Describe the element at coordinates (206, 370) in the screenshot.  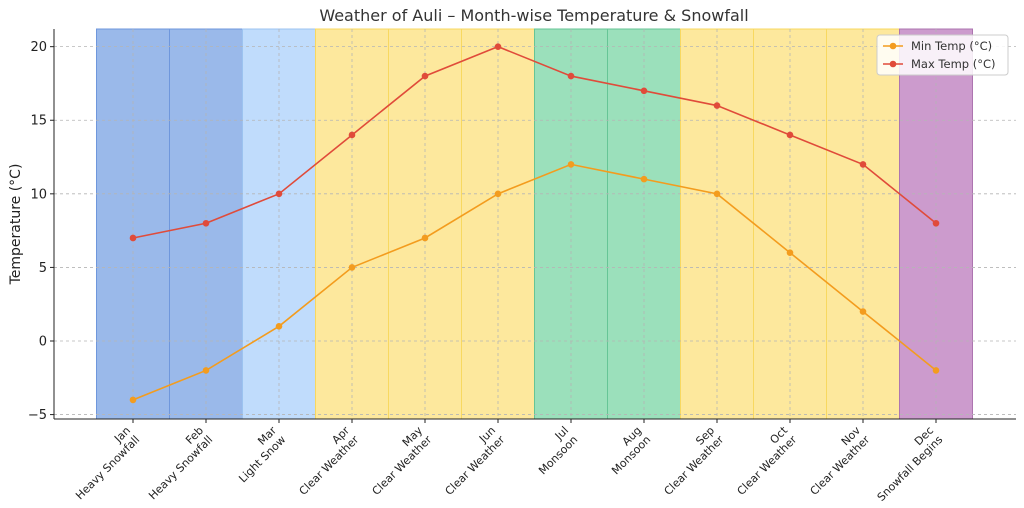
I see `data-point-min-feb` at that location.